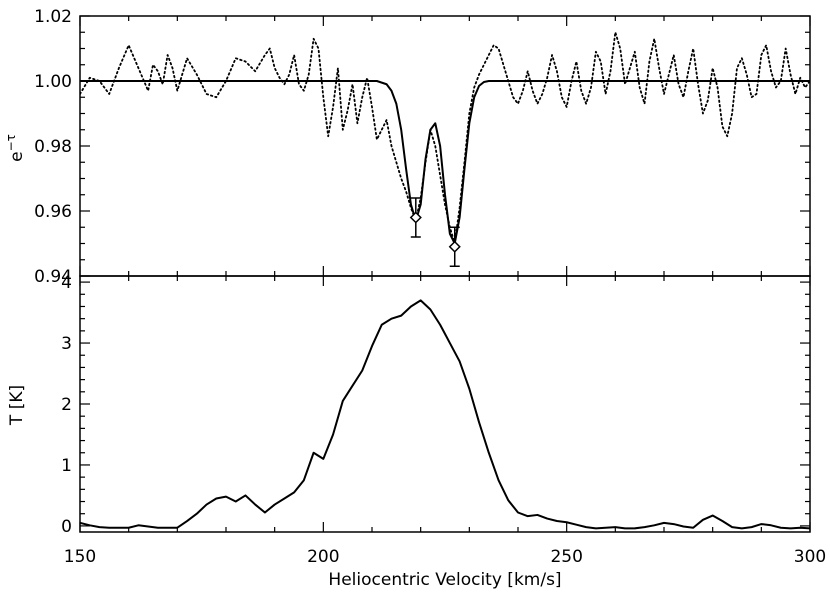 Image resolution: width=830 pixels, height=594 pixels. I want to click on bottom-y-tick-label: 1, so click(66, 466).